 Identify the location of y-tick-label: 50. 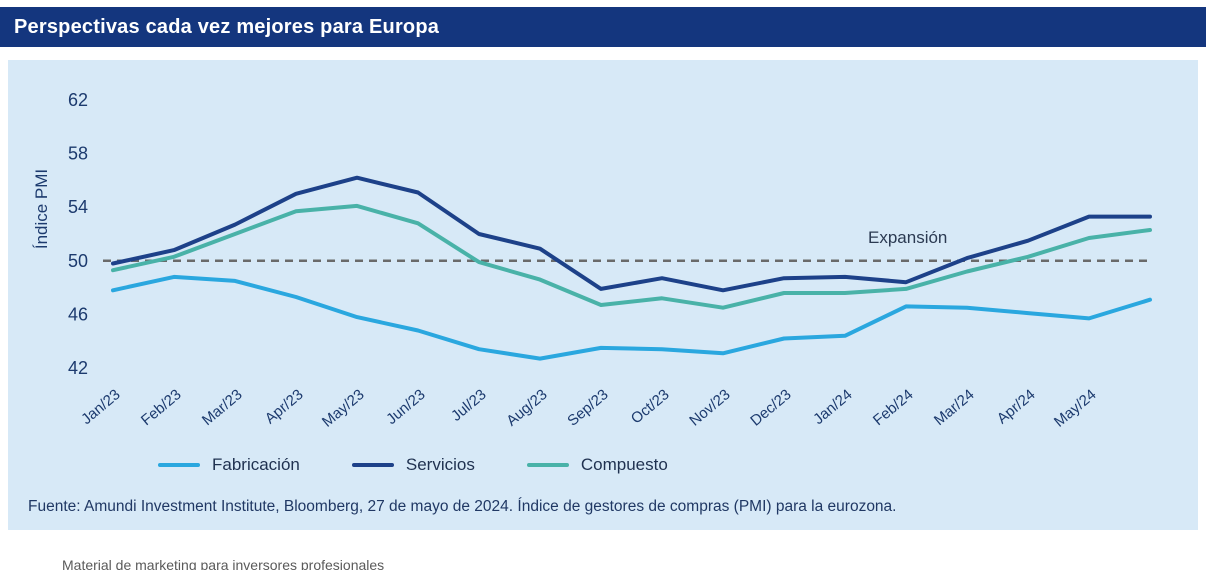
(78, 261).